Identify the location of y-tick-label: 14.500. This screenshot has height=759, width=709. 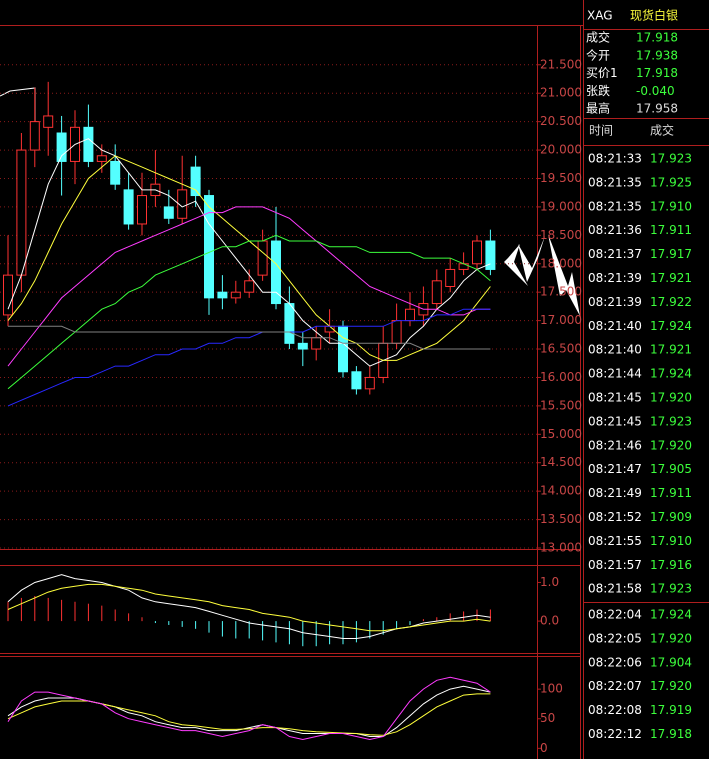
(561, 462).